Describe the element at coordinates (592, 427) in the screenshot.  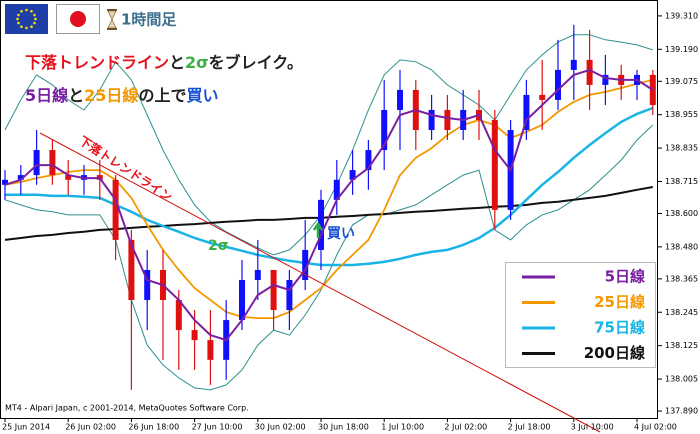
I see `x-tick-label: 3 Jul 10:00` at that location.